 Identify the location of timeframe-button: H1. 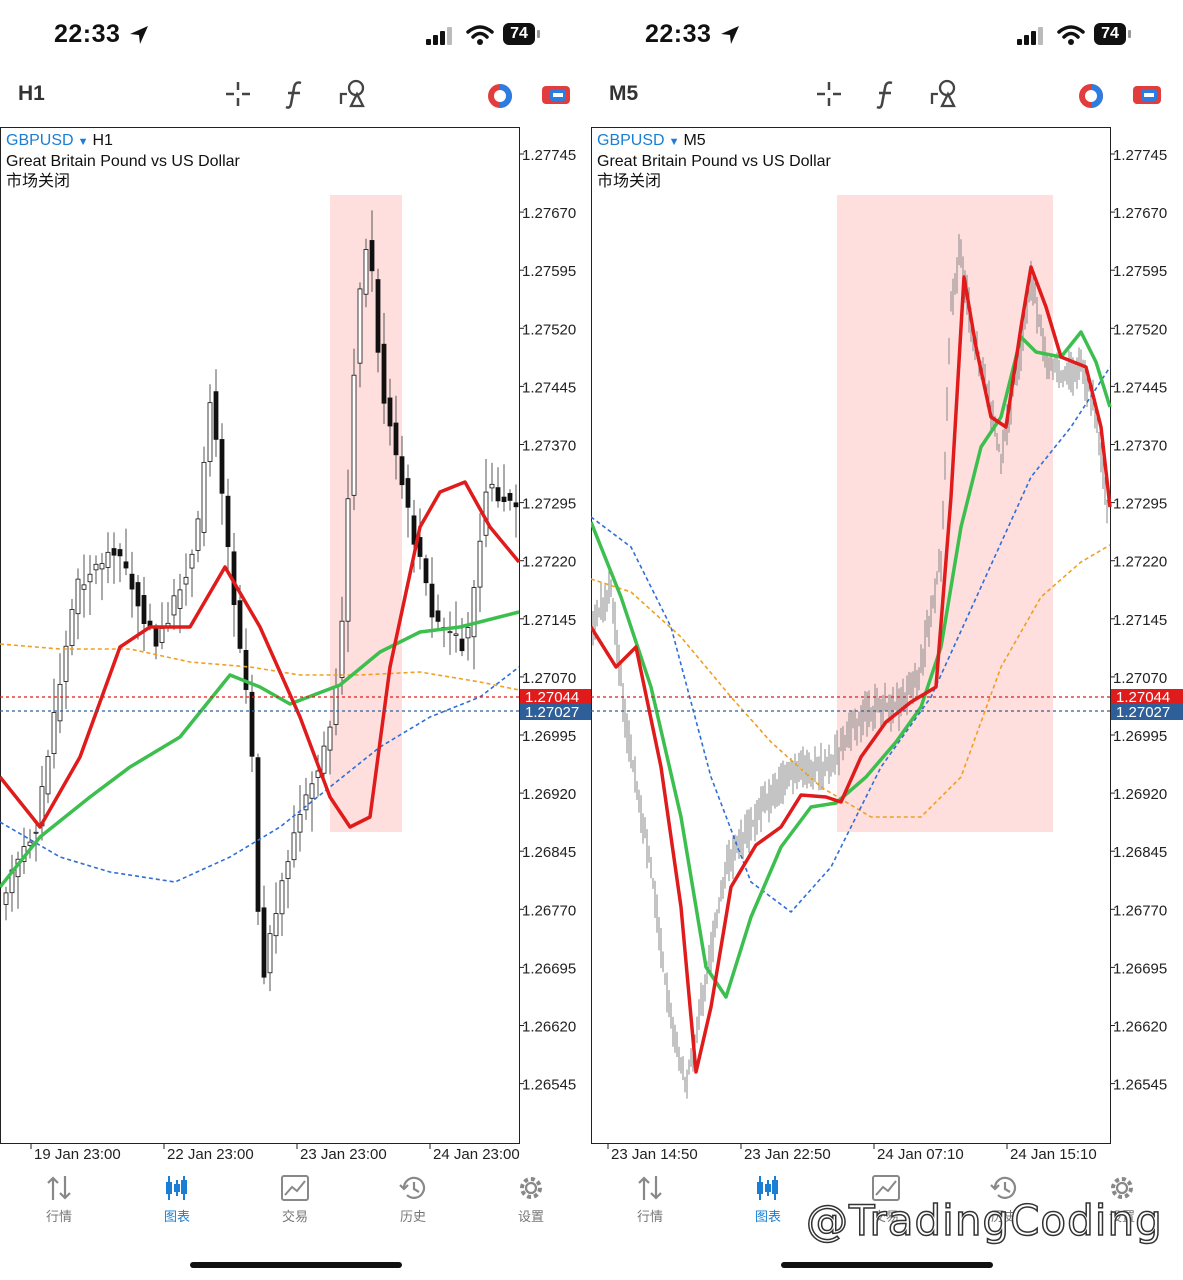
(31, 93).